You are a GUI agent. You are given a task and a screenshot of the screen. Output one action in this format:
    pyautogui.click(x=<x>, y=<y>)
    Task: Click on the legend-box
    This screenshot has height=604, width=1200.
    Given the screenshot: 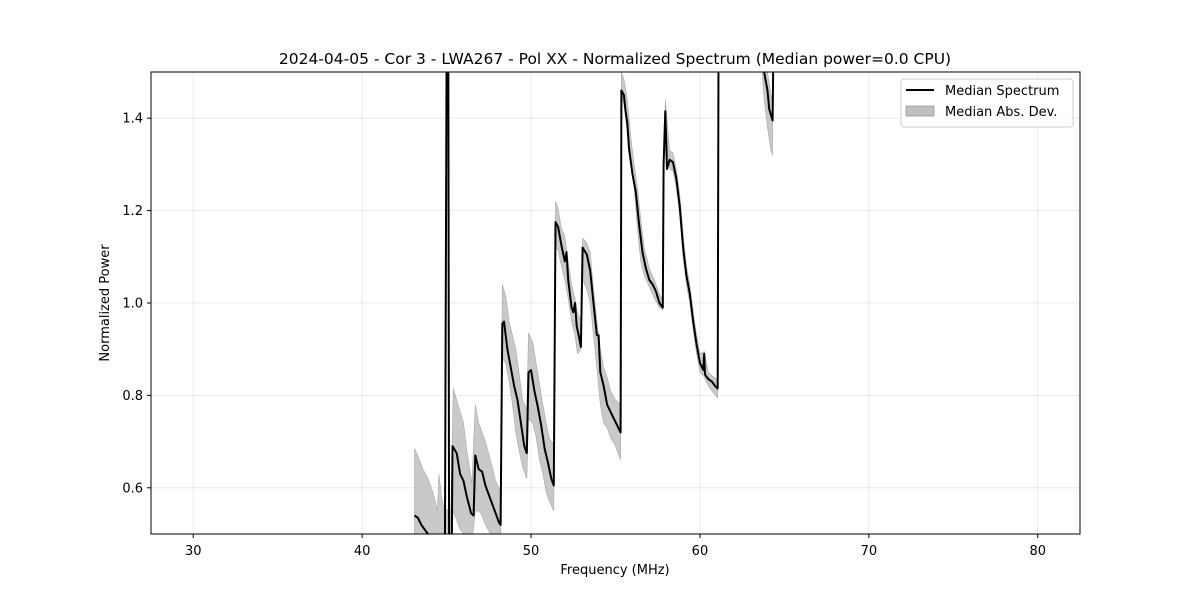 What is the action you would take?
    pyautogui.click(x=987, y=103)
    